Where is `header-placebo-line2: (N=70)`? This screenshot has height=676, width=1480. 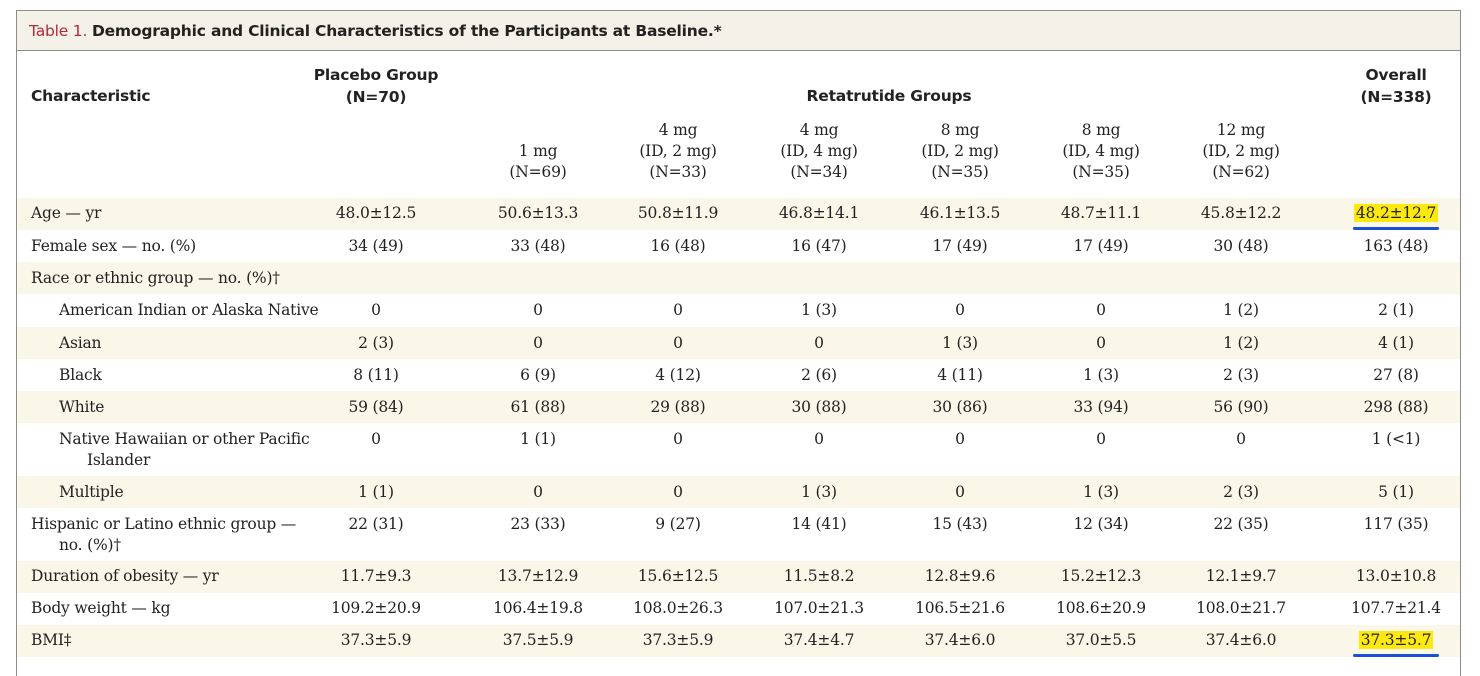 header-placebo-line2: (N=70) is located at coordinates (376, 97).